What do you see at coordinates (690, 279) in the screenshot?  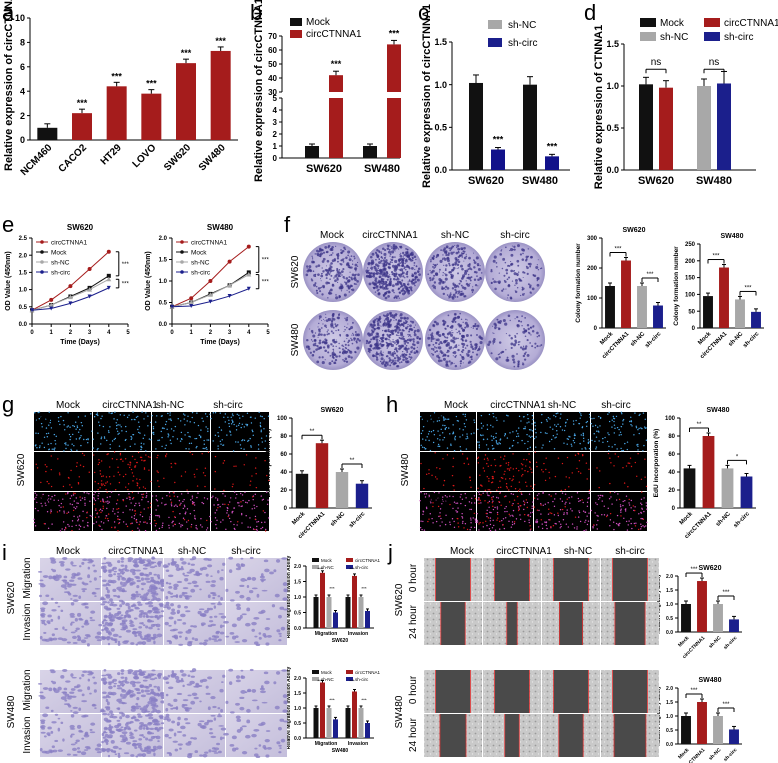 I see `f2-ytick-label-3: 150` at bounding box center [690, 279].